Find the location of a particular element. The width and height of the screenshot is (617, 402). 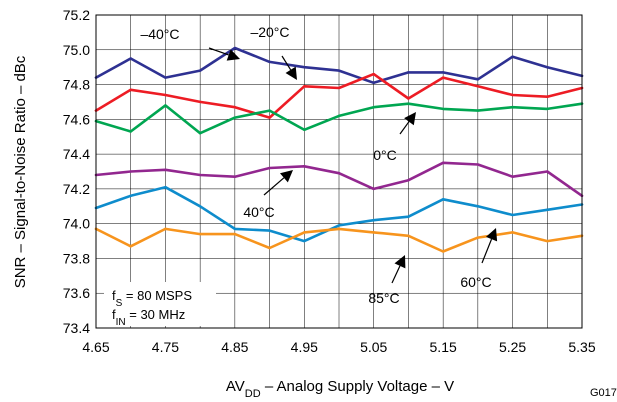

y-tick-label: 74.0 is located at coordinates (76, 224).